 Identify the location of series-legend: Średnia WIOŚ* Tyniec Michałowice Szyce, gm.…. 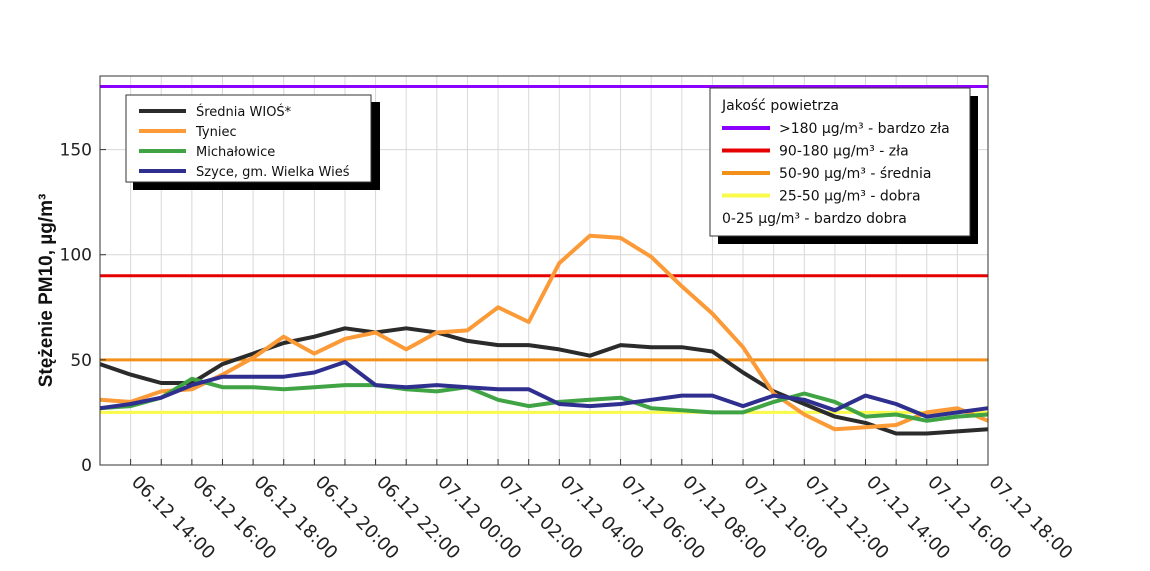
(252, 142).